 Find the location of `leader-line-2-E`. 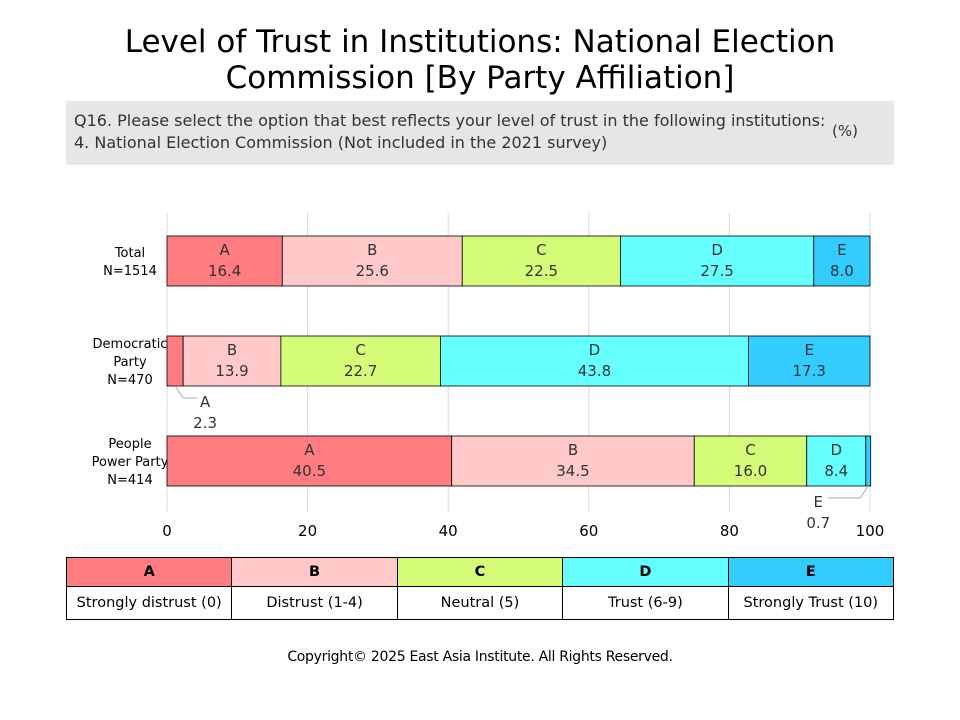

leader-line-2-E is located at coordinates (848, 492).